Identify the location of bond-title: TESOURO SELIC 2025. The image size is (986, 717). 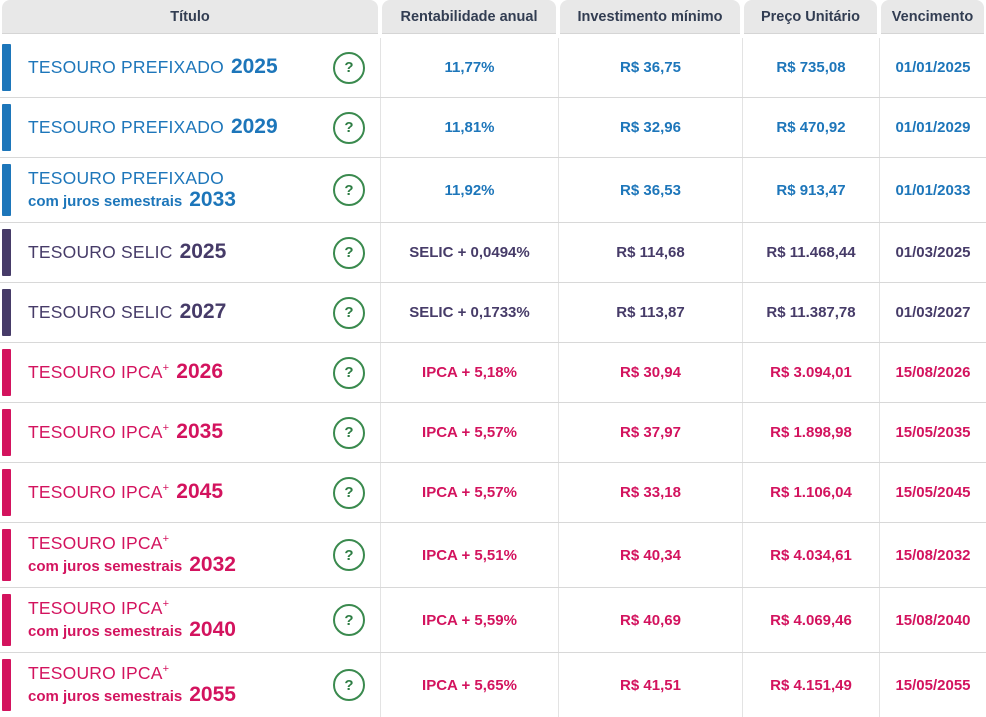
(127, 252).